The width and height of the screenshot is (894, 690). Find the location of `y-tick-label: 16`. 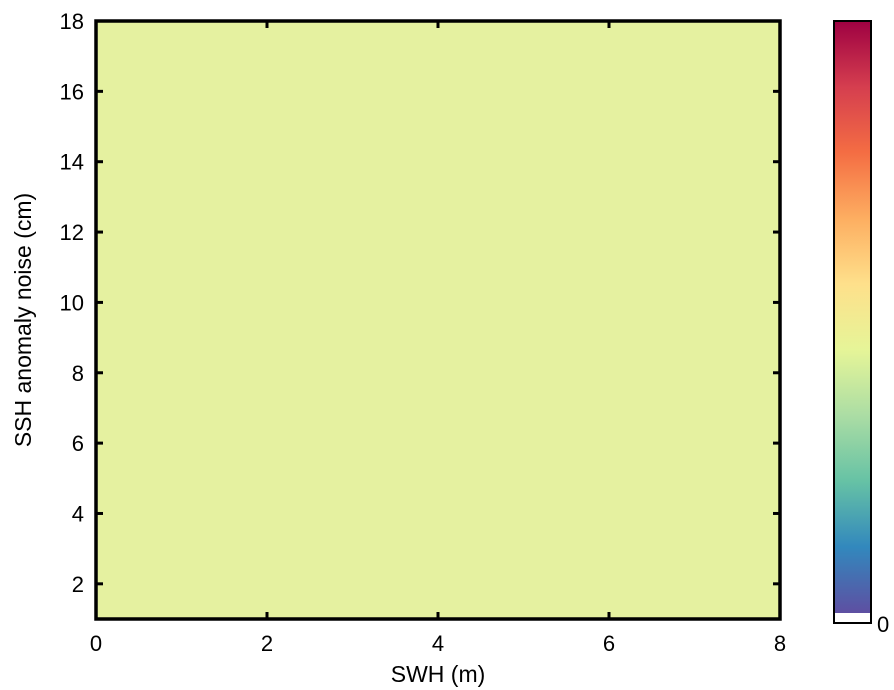

y-tick-label: 16 is located at coordinates (72, 91).